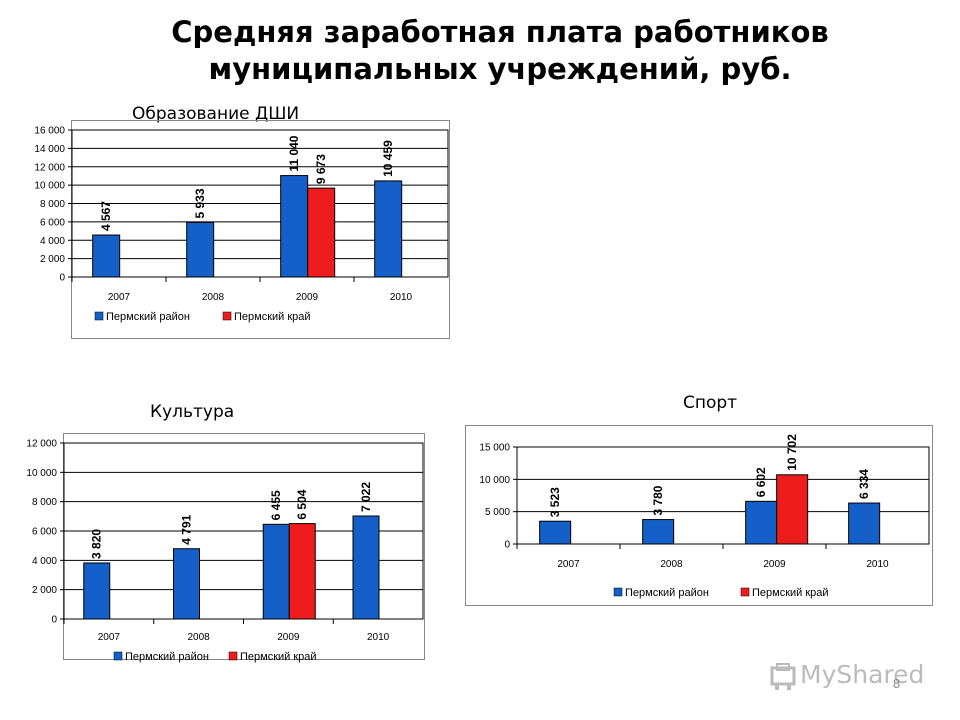 Image resolution: width=960 pixels, height=720 pixels. What do you see at coordinates (366, 497) in the screenshot?
I see `data-label: 7 022` at bounding box center [366, 497].